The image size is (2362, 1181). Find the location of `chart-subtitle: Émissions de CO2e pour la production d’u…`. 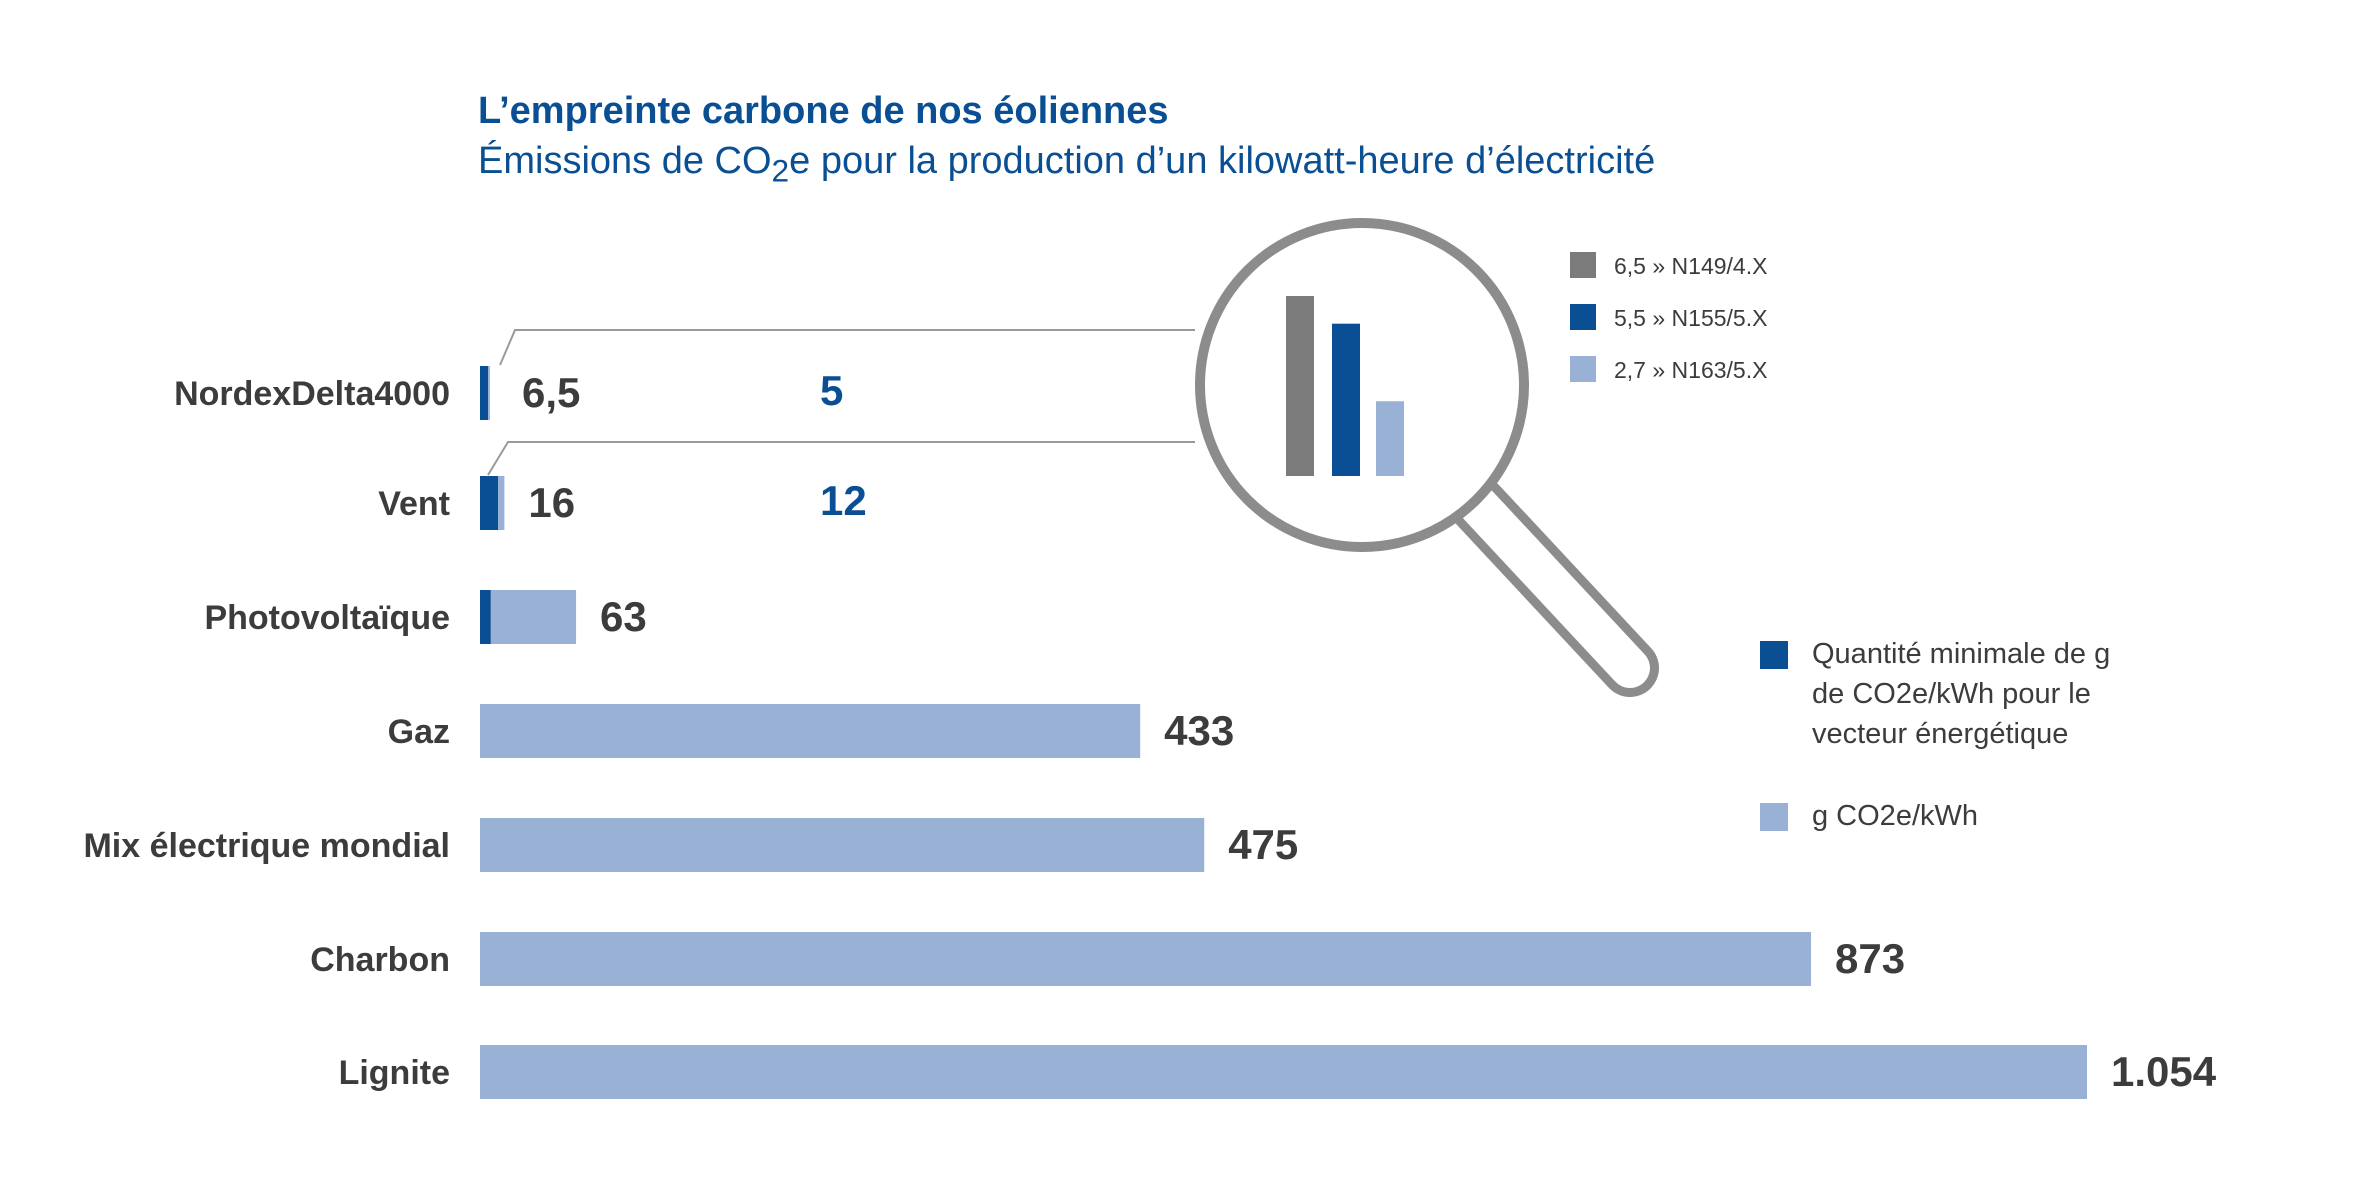

chart-subtitle: Émissions de CO2e pour la production d’u… is located at coordinates (1066, 165).